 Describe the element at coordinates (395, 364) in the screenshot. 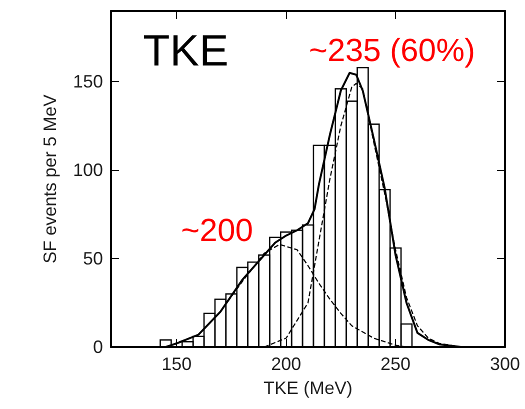

I see `x-tick-label: 250` at that location.